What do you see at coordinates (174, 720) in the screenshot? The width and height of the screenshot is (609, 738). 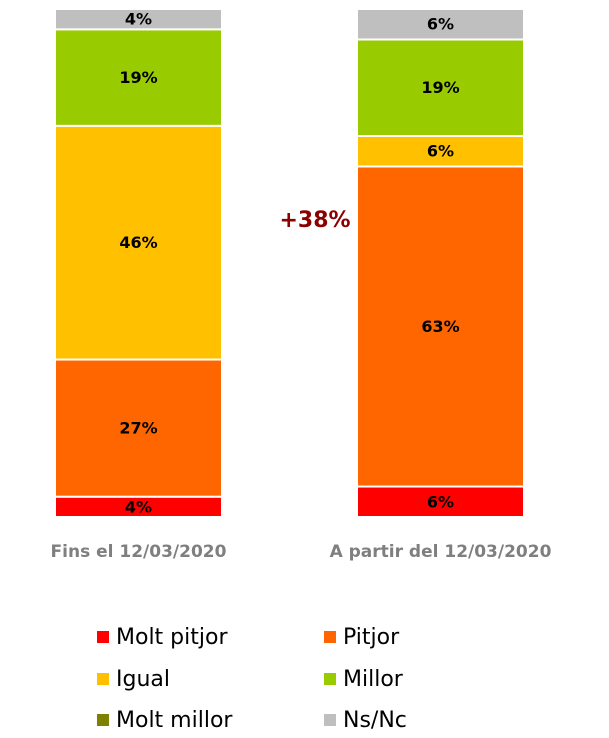 I see `legend-label: Molt millor` at bounding box center [174, 720].